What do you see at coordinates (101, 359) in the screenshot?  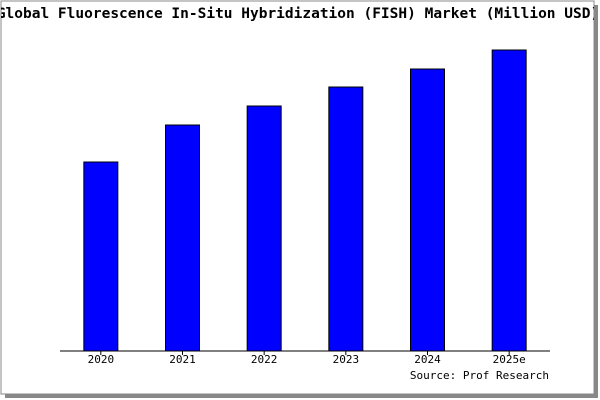 I see `x-tick-label: 2020` at bounding box center [101, 359].